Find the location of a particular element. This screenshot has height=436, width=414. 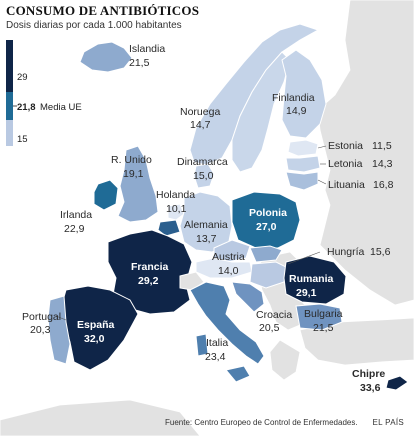

label-portugal-name: Portugal is located at coordinates (41, 317).